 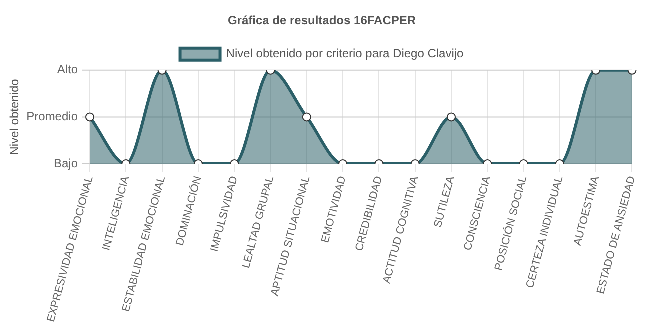 What do you see at coordinates (66, 163) in the screenshot?
I see `ref-line-label: Bajo` at bounding box center [66, 163].